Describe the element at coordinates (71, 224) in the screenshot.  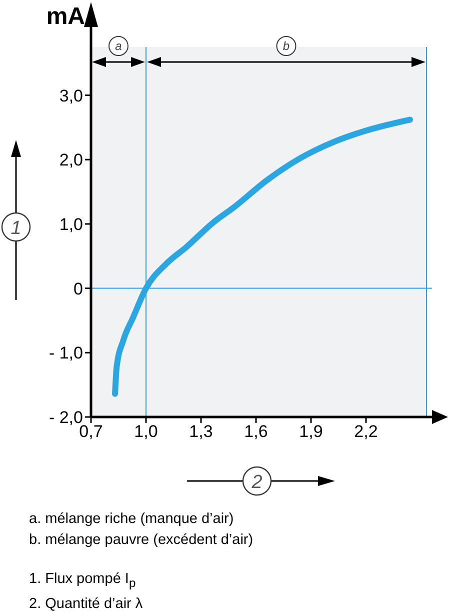
I see `y-tick-label: 1,0` at that location.